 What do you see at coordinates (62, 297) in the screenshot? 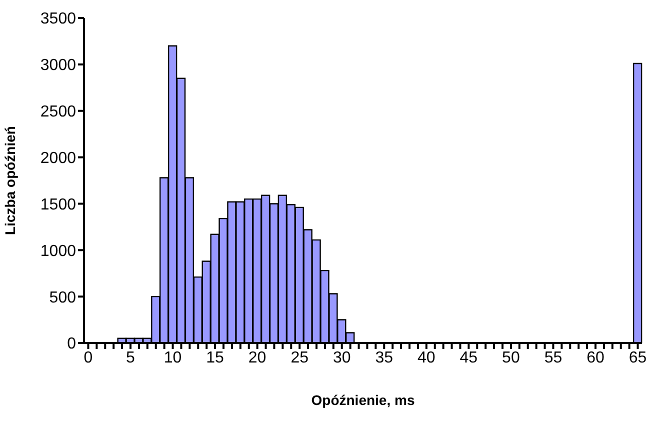
I see `y-tick-label: 500` at bounding box center [62, 297].